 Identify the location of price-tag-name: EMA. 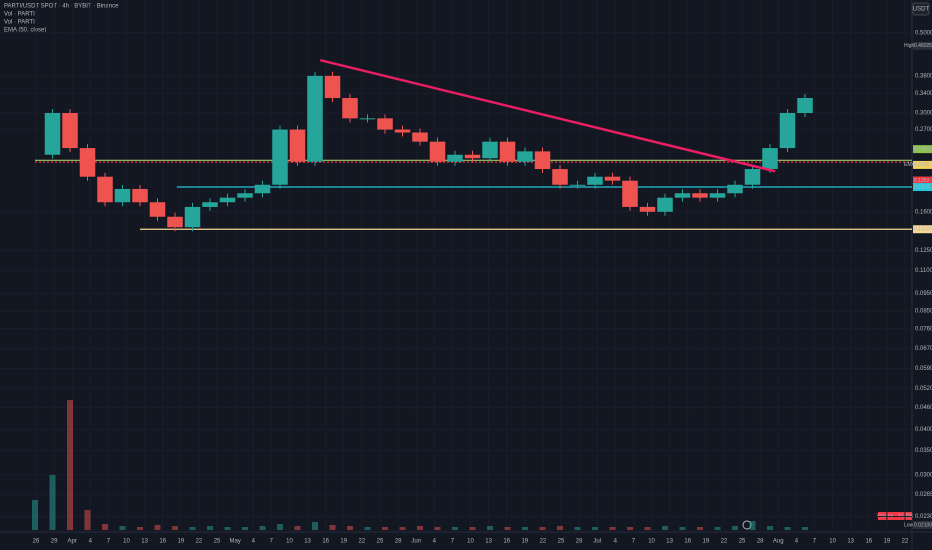
(910, 165).